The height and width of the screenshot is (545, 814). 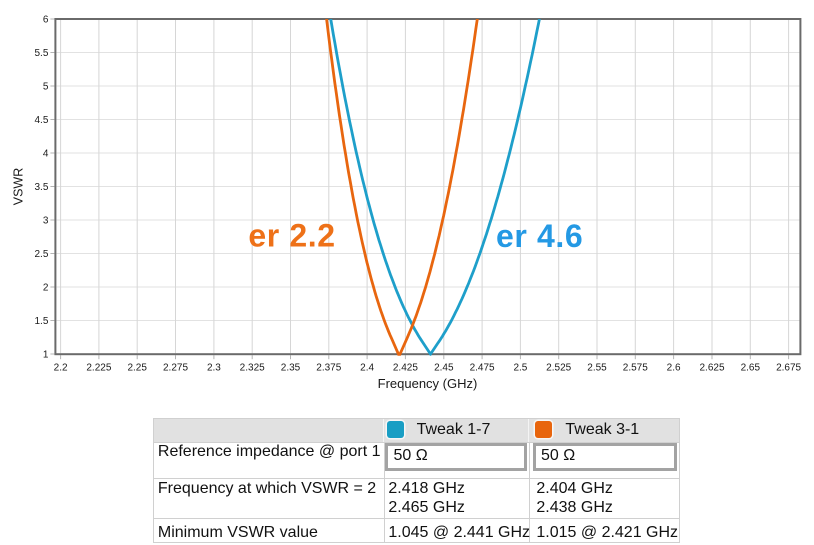 I want to click on svg-text: 2.2, so click(x=61, y=368).